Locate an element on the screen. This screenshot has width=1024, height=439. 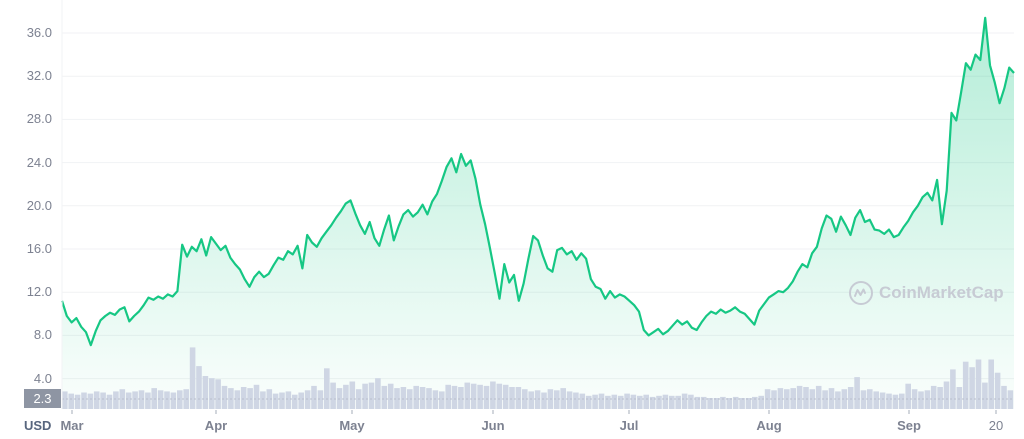
watermark: CoinMarketCap is located at coordinates (926, 293).